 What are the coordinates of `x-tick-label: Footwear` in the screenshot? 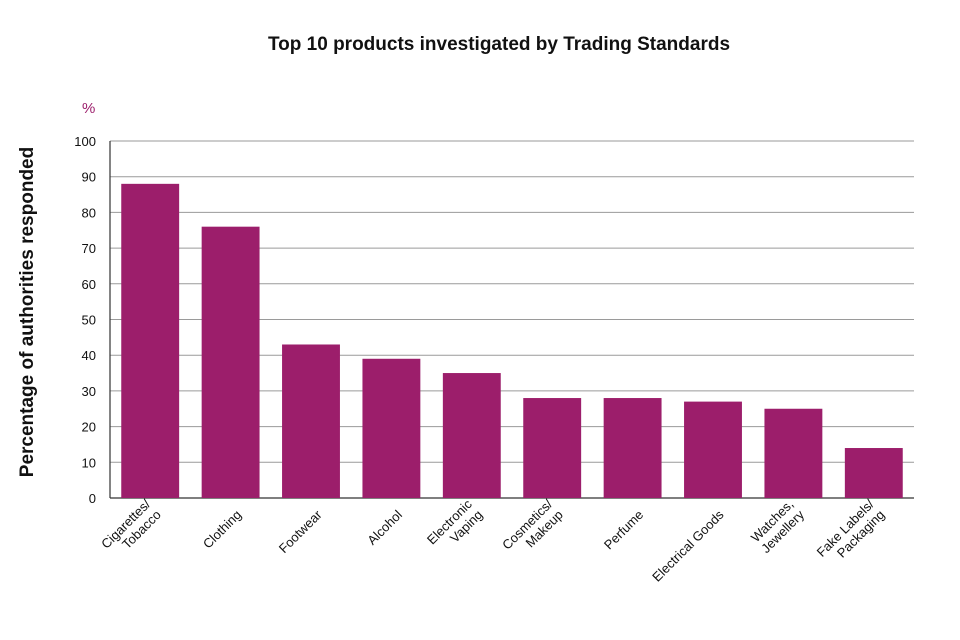 It's located at (300, 531).